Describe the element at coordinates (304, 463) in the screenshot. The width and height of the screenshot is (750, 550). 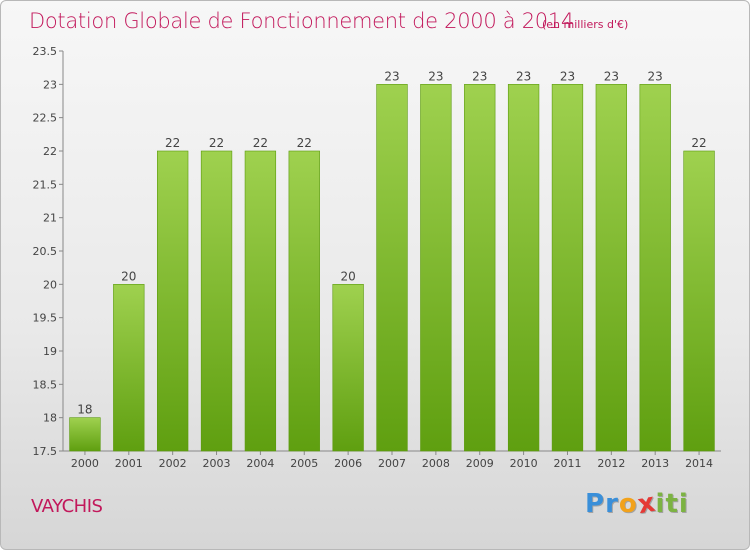
I see `x-tick-label: 2005` at that location.